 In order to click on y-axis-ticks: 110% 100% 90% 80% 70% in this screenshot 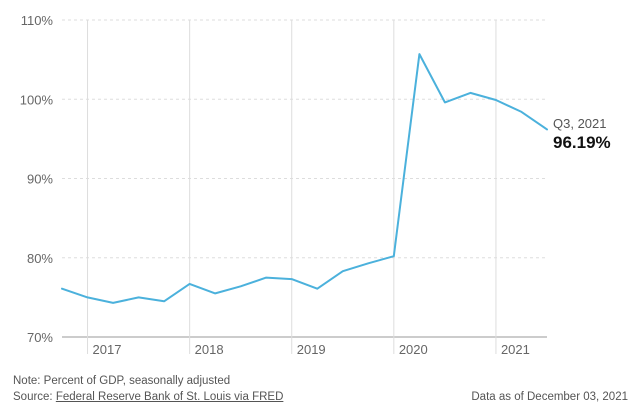, I will do `click(37, 179)`.